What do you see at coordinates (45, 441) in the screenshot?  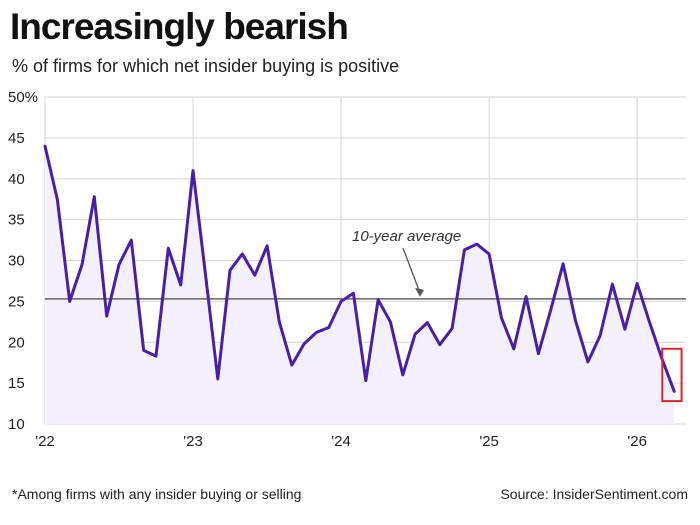 I see `x-tick-label: '22` at bounding box center [45, 441].